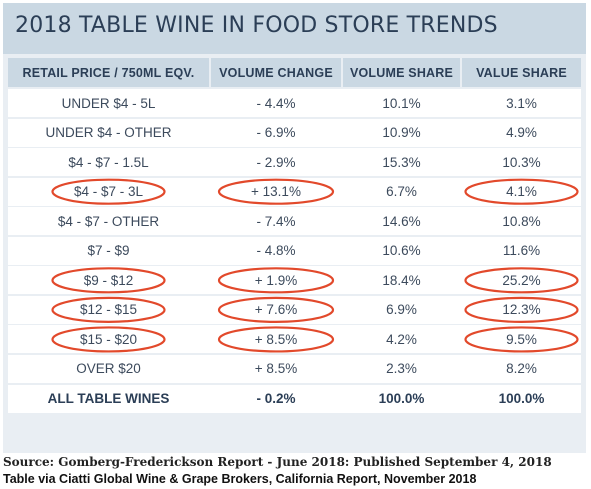 The width and height of the screenshot is (591, 489). What do you see at coordinates (108, 398) in the screenshot?
I see `total-cell-price: ALL TABLE WINES` at bounding box center [108, 398].